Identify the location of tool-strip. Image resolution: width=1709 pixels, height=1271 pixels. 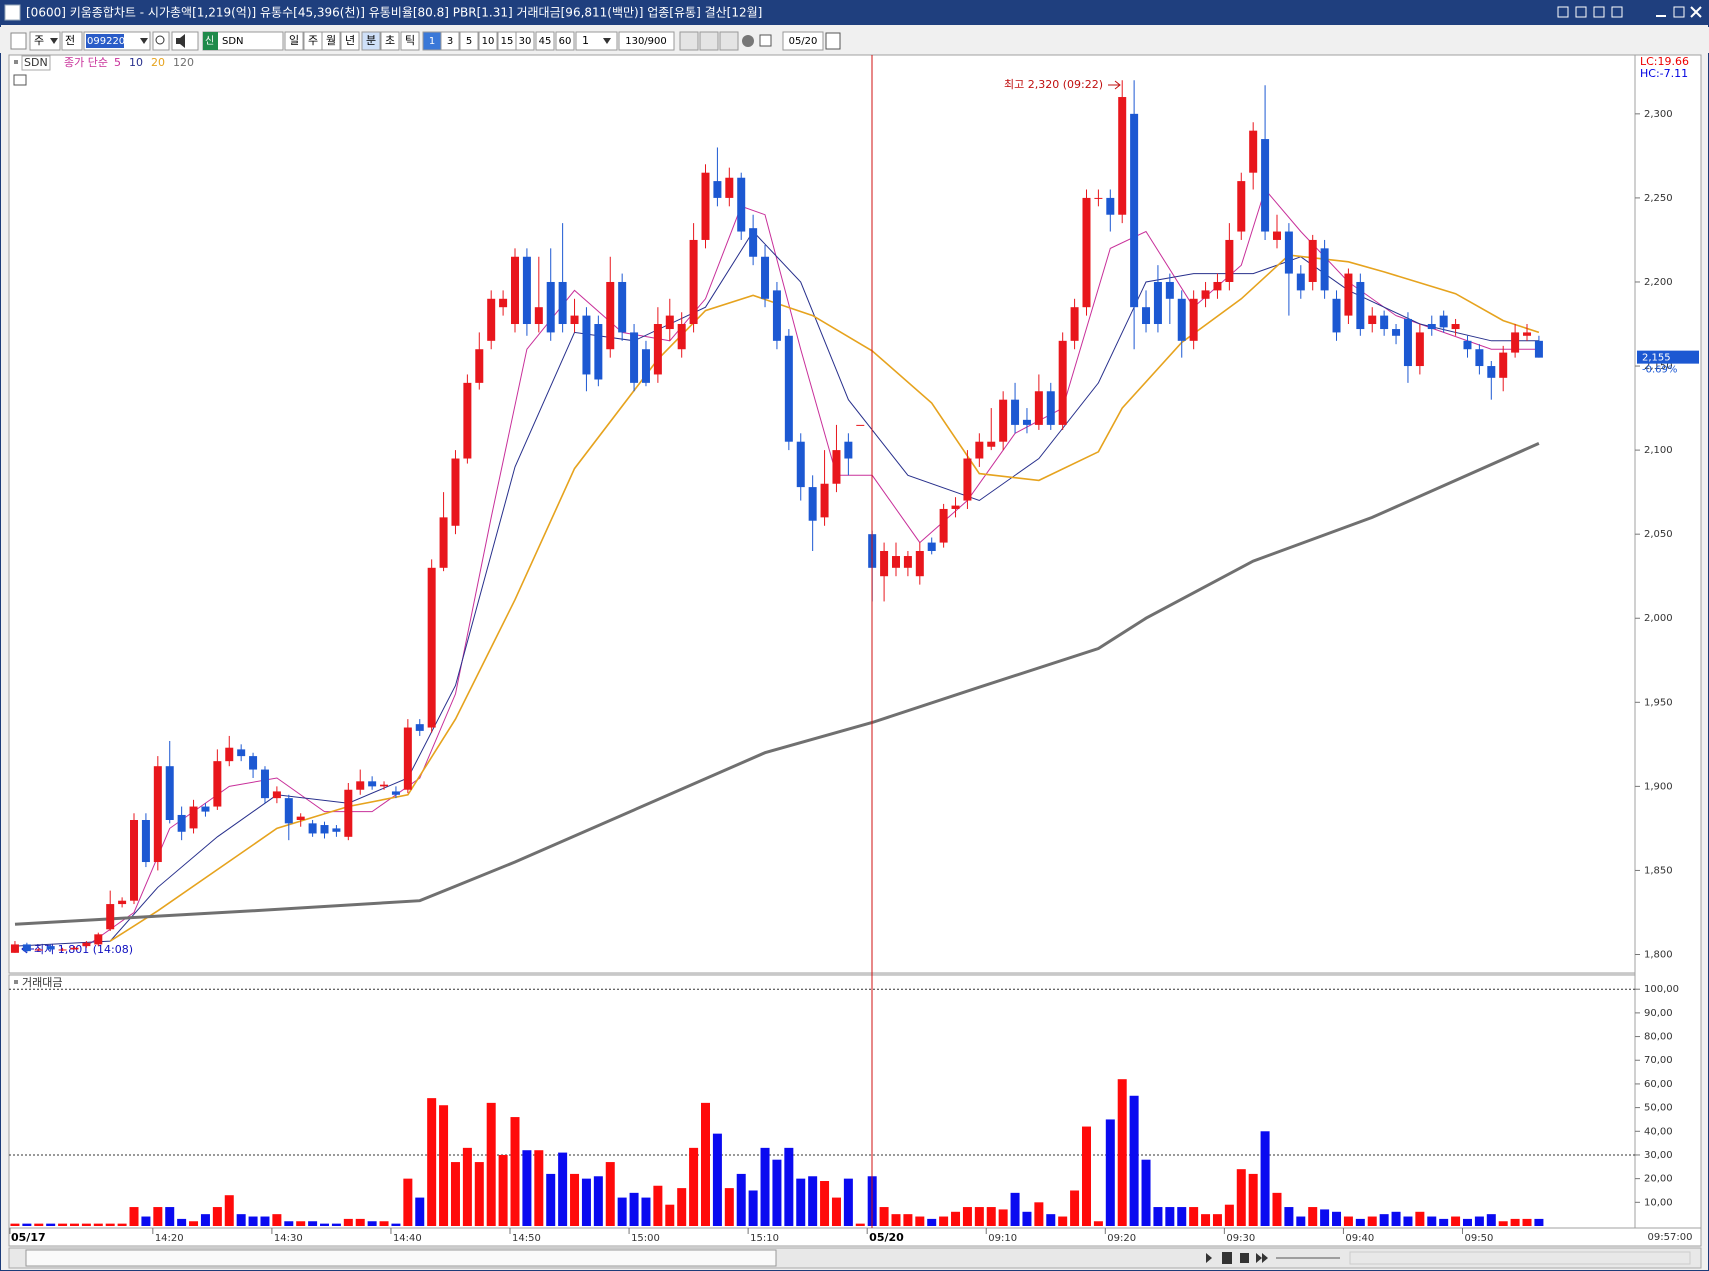
(1520, 1258).